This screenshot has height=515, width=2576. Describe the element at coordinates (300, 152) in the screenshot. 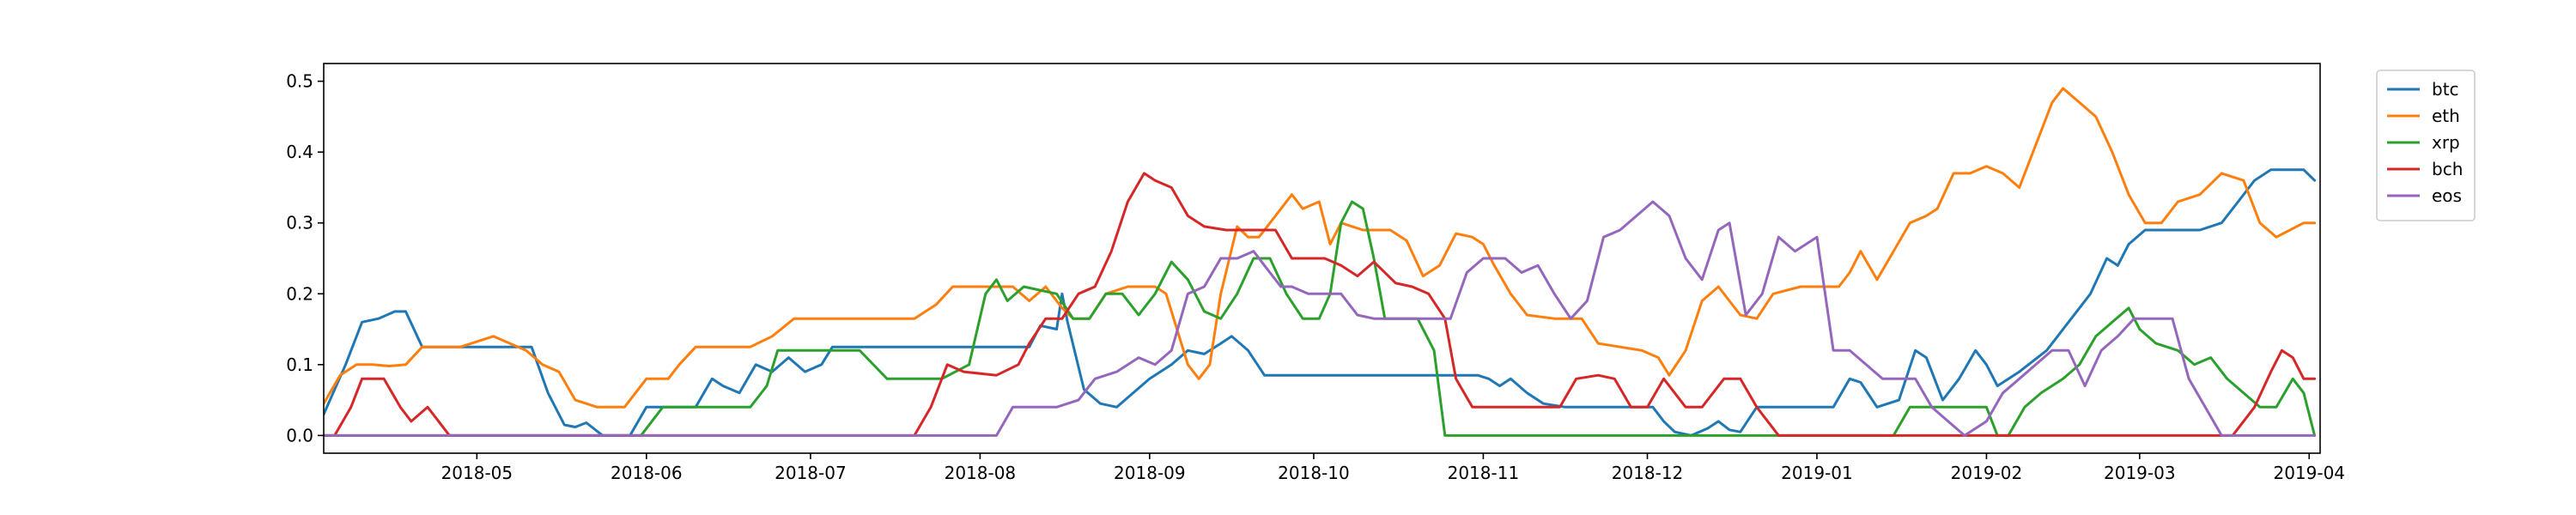

I see `y-tick-label: 0.4` at that location.